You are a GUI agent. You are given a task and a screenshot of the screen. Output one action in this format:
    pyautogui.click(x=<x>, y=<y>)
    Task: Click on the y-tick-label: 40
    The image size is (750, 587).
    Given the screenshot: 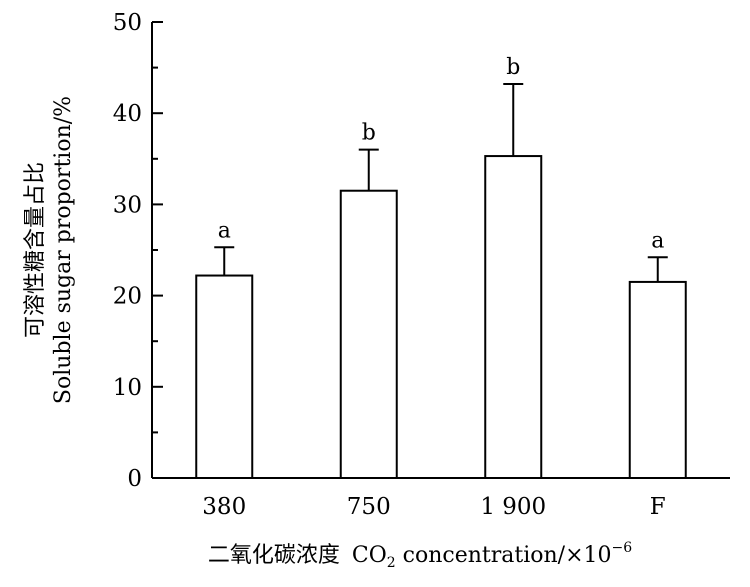 What is the action you would take?
    pyautogui.click(x=127, y=114)
    